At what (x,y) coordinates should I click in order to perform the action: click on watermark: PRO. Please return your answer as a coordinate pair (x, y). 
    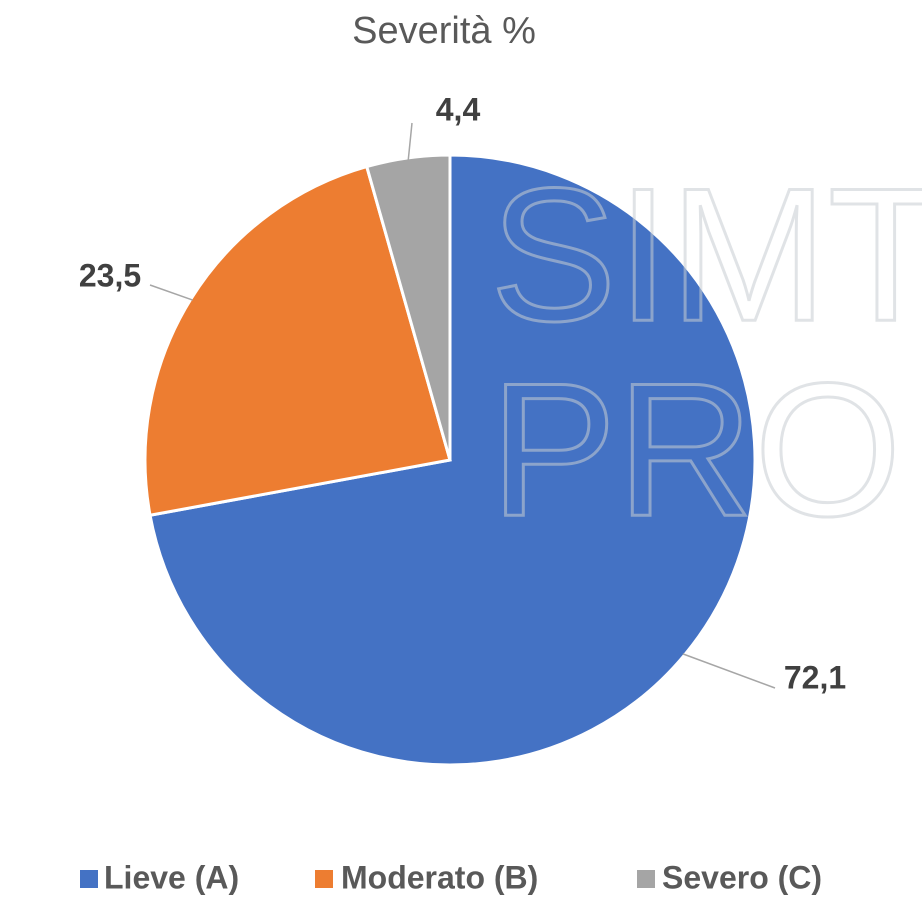
    Looking at the image, I should click on (696, 450).